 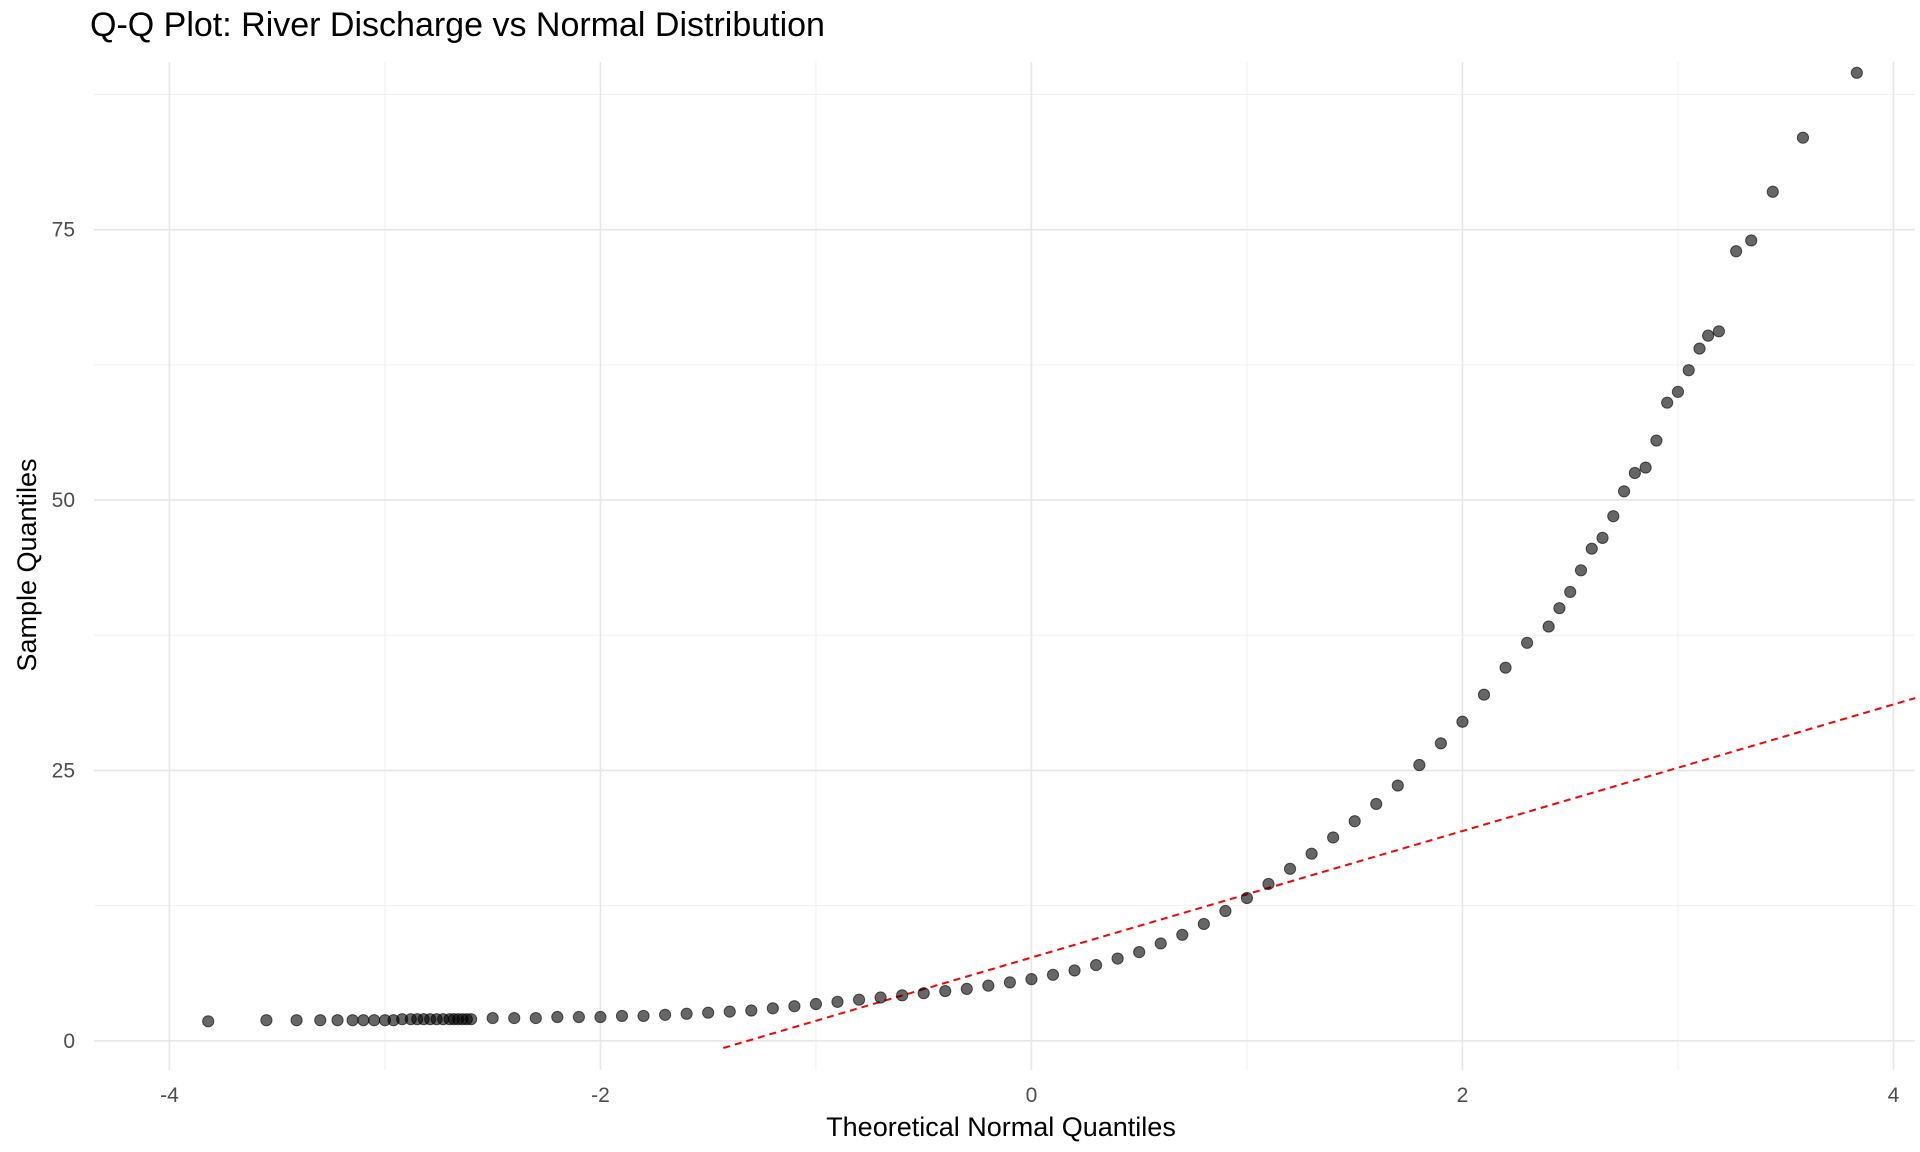 I want to click on x-tick-label: -2, so click(x=600, y=1095).